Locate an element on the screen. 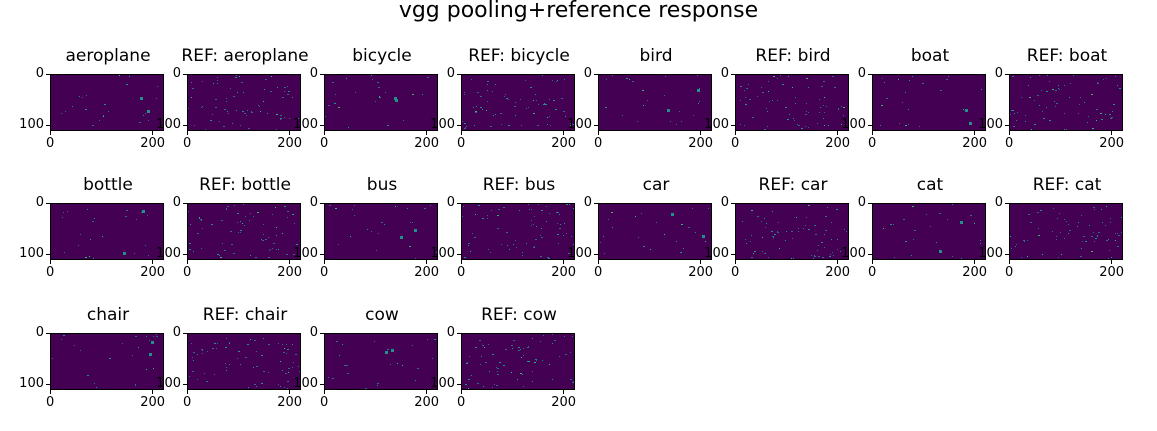  y-tick-label: 100 is located at coordinates (168, 254).